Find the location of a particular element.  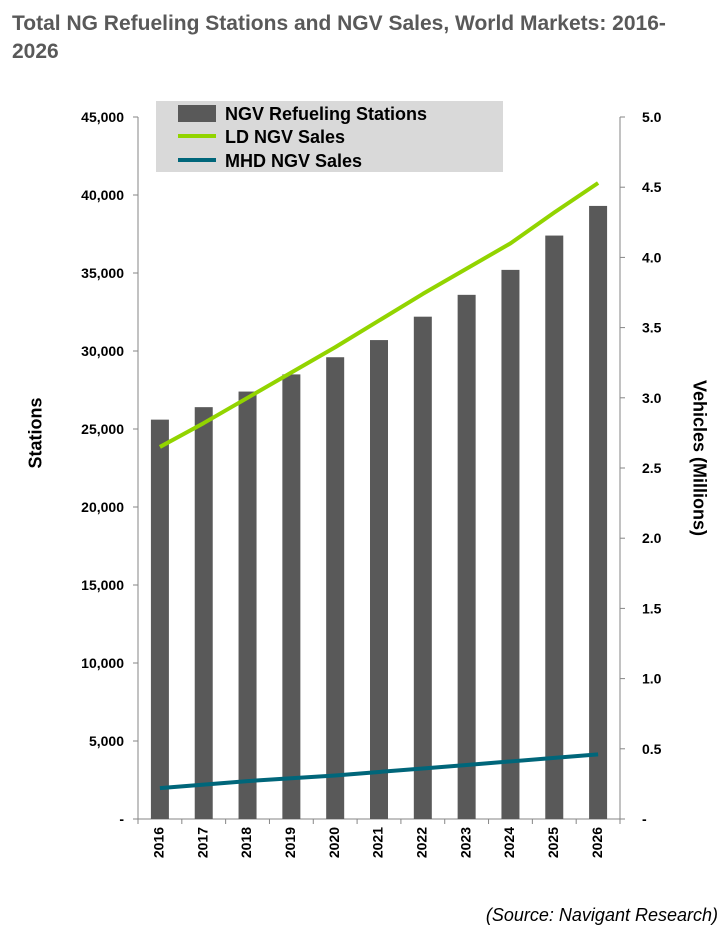

right-tick-label: 3.5 is located at coordinates (652, 328).